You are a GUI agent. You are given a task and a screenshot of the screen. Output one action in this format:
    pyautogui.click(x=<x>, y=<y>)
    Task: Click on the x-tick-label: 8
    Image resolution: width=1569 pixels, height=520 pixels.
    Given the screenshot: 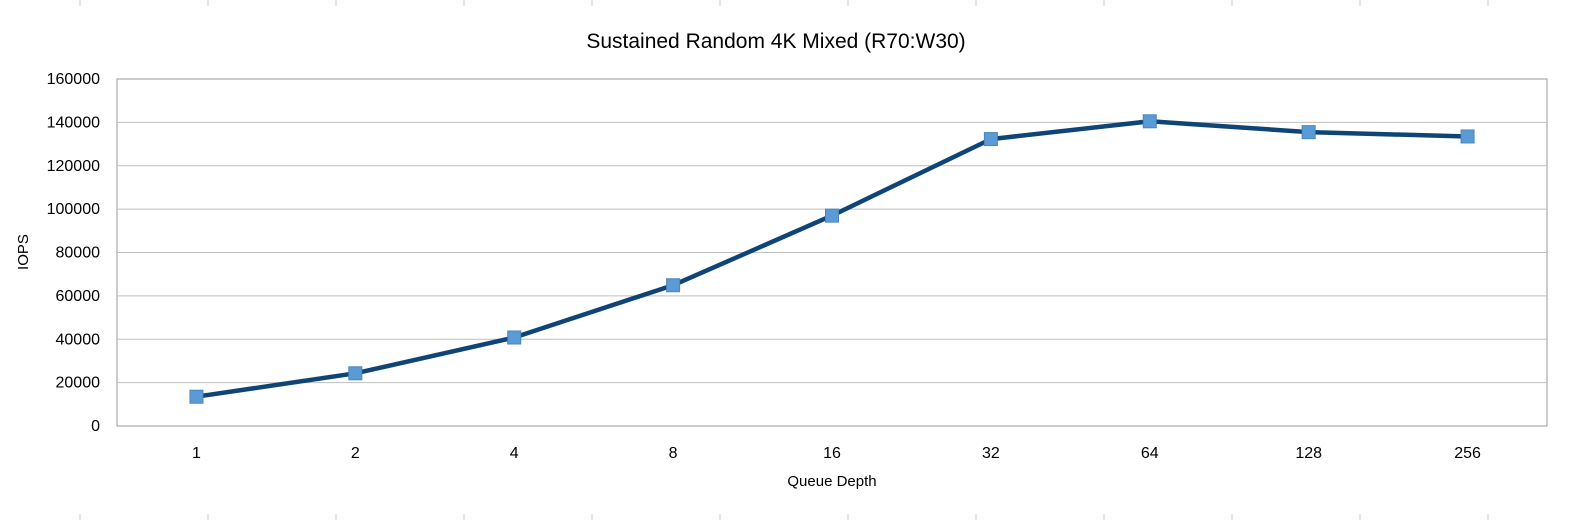 What is the action you would take?
    pyautogui.click(x=673, y=453)
    